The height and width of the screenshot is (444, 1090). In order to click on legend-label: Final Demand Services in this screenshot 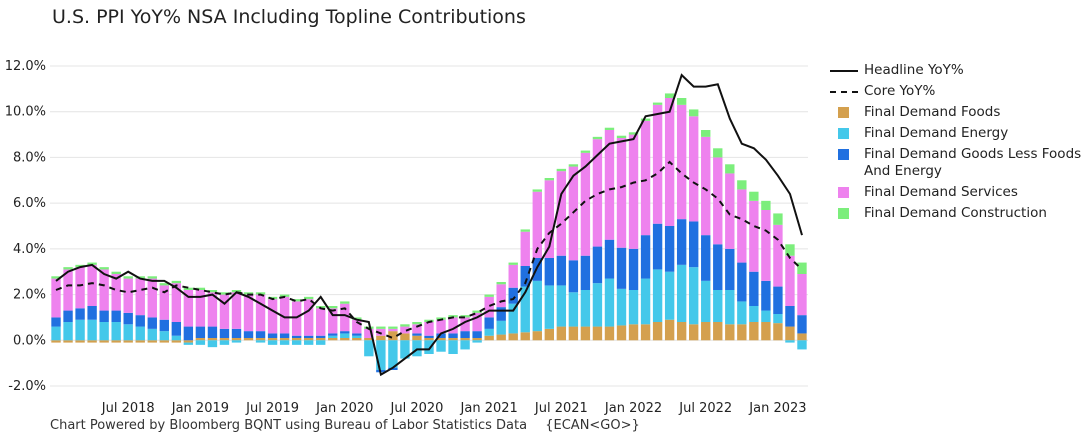, I will do `click(941, 192)`.